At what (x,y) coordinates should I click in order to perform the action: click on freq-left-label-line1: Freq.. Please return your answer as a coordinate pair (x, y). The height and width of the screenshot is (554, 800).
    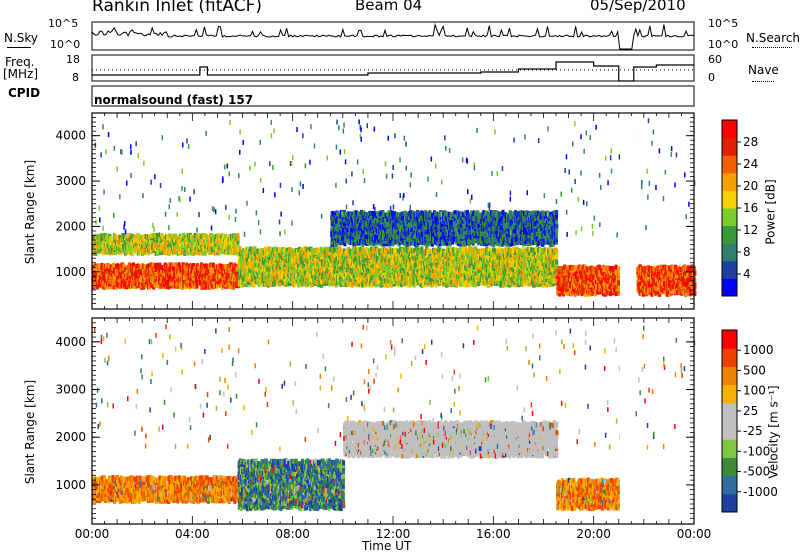
    Looking at the image, I should click on (20, 62).